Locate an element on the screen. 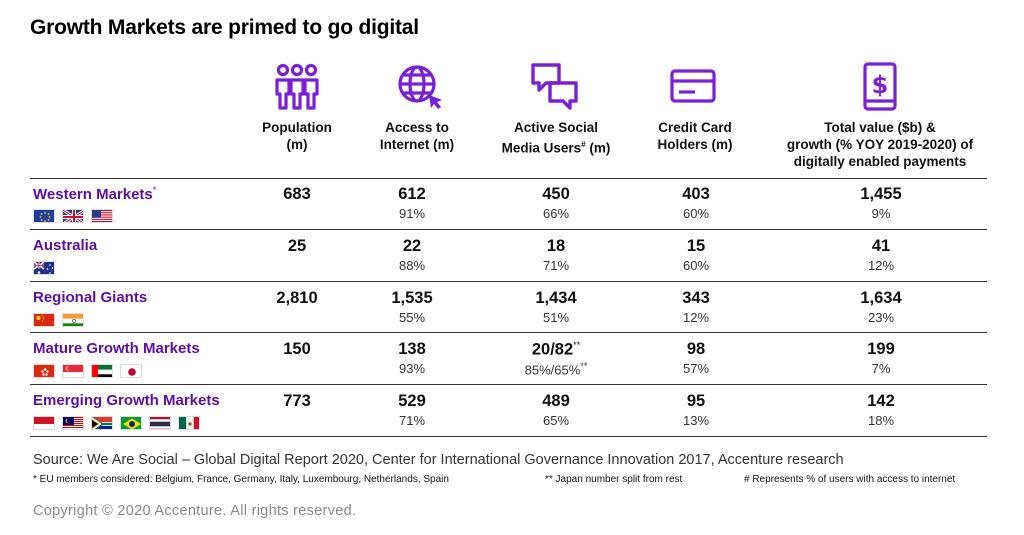 The image size is (1024, 535). credit-value: 98 is located at coordinates (696, 349).